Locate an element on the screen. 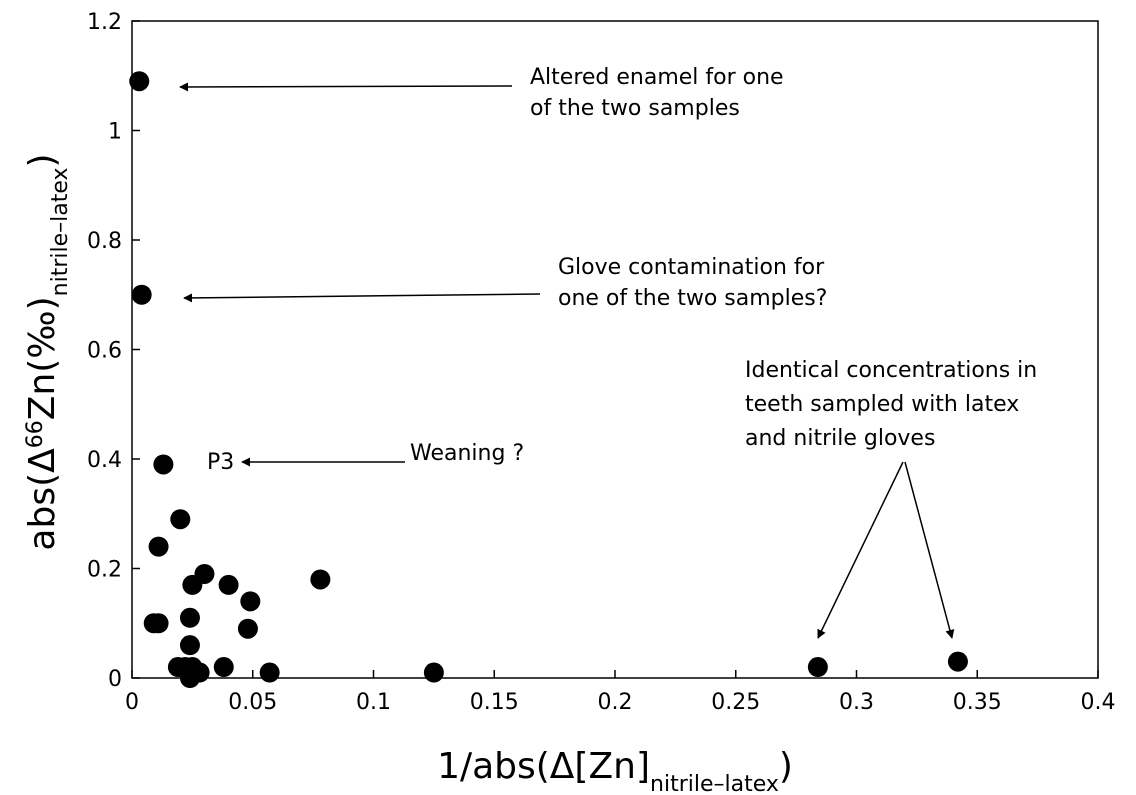 Image resolution: width=1136 pixels, height=795 pixels. annotation-identical-line-2: teeth sampled with latex is located at coordinates (882, 404).